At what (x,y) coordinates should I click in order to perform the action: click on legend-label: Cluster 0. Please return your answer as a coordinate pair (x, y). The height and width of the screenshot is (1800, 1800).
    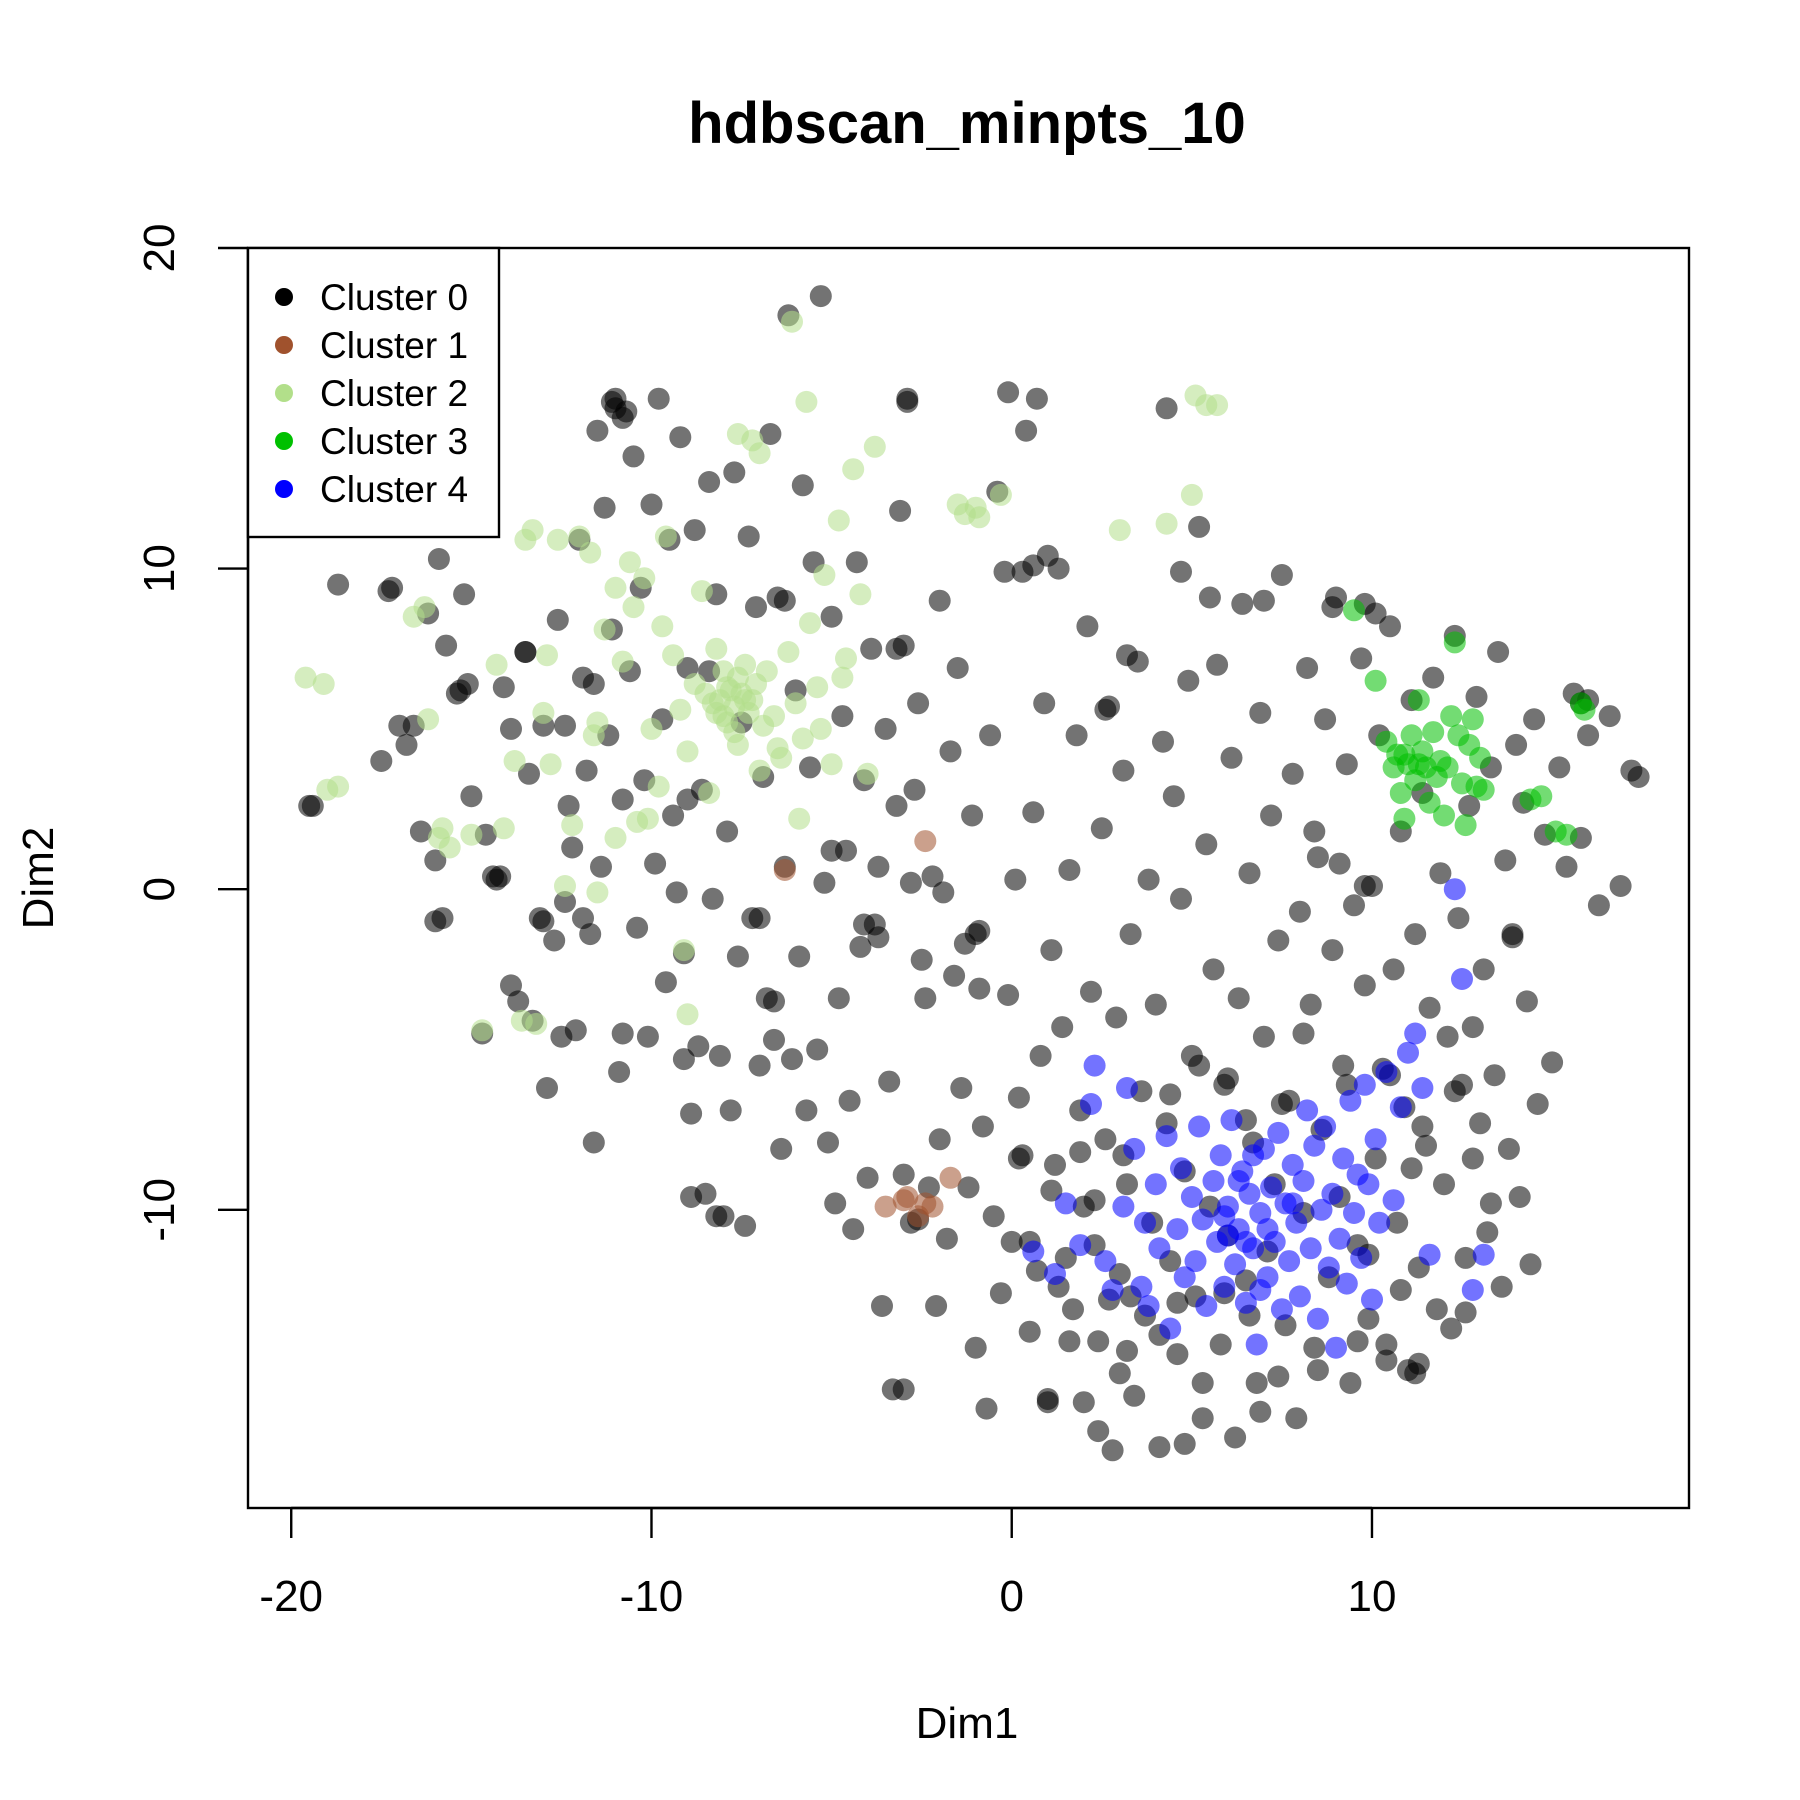
    Looking at the image, I should click on (394, 297).